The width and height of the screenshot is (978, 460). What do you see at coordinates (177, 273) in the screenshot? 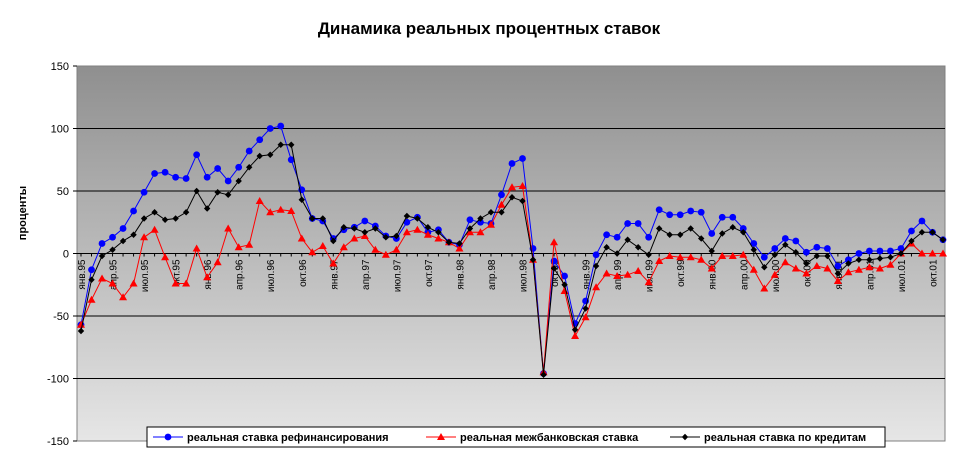
I see `x-tick-label: окт.95` at bounding box center [177, 273].